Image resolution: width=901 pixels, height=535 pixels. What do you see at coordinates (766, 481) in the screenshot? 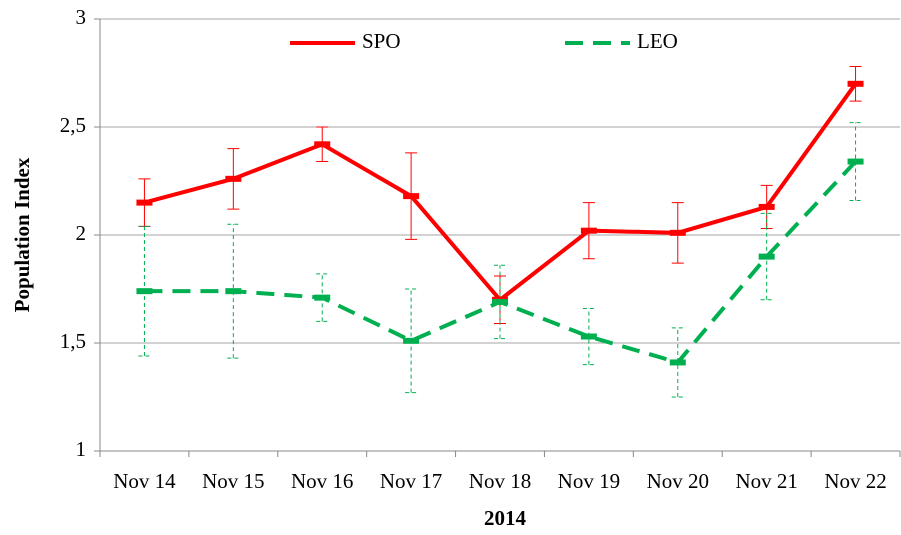
I see `x-tick-label: Nov 21` at bounding box center [766, 481].